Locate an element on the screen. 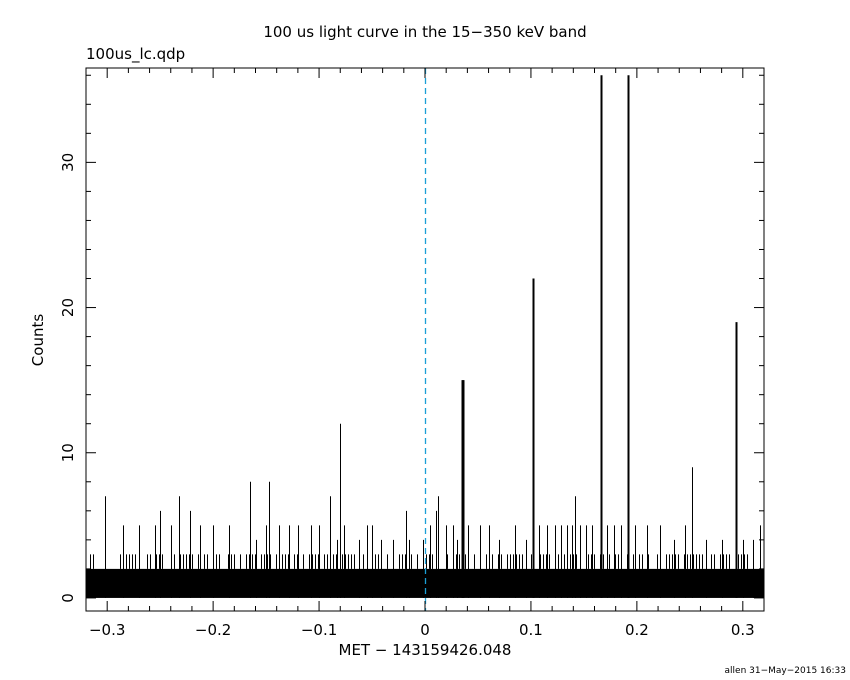 The height and width of the screenshot is (680, 850). x-tick-label: −0.2 is located at coordinates (213, 630).